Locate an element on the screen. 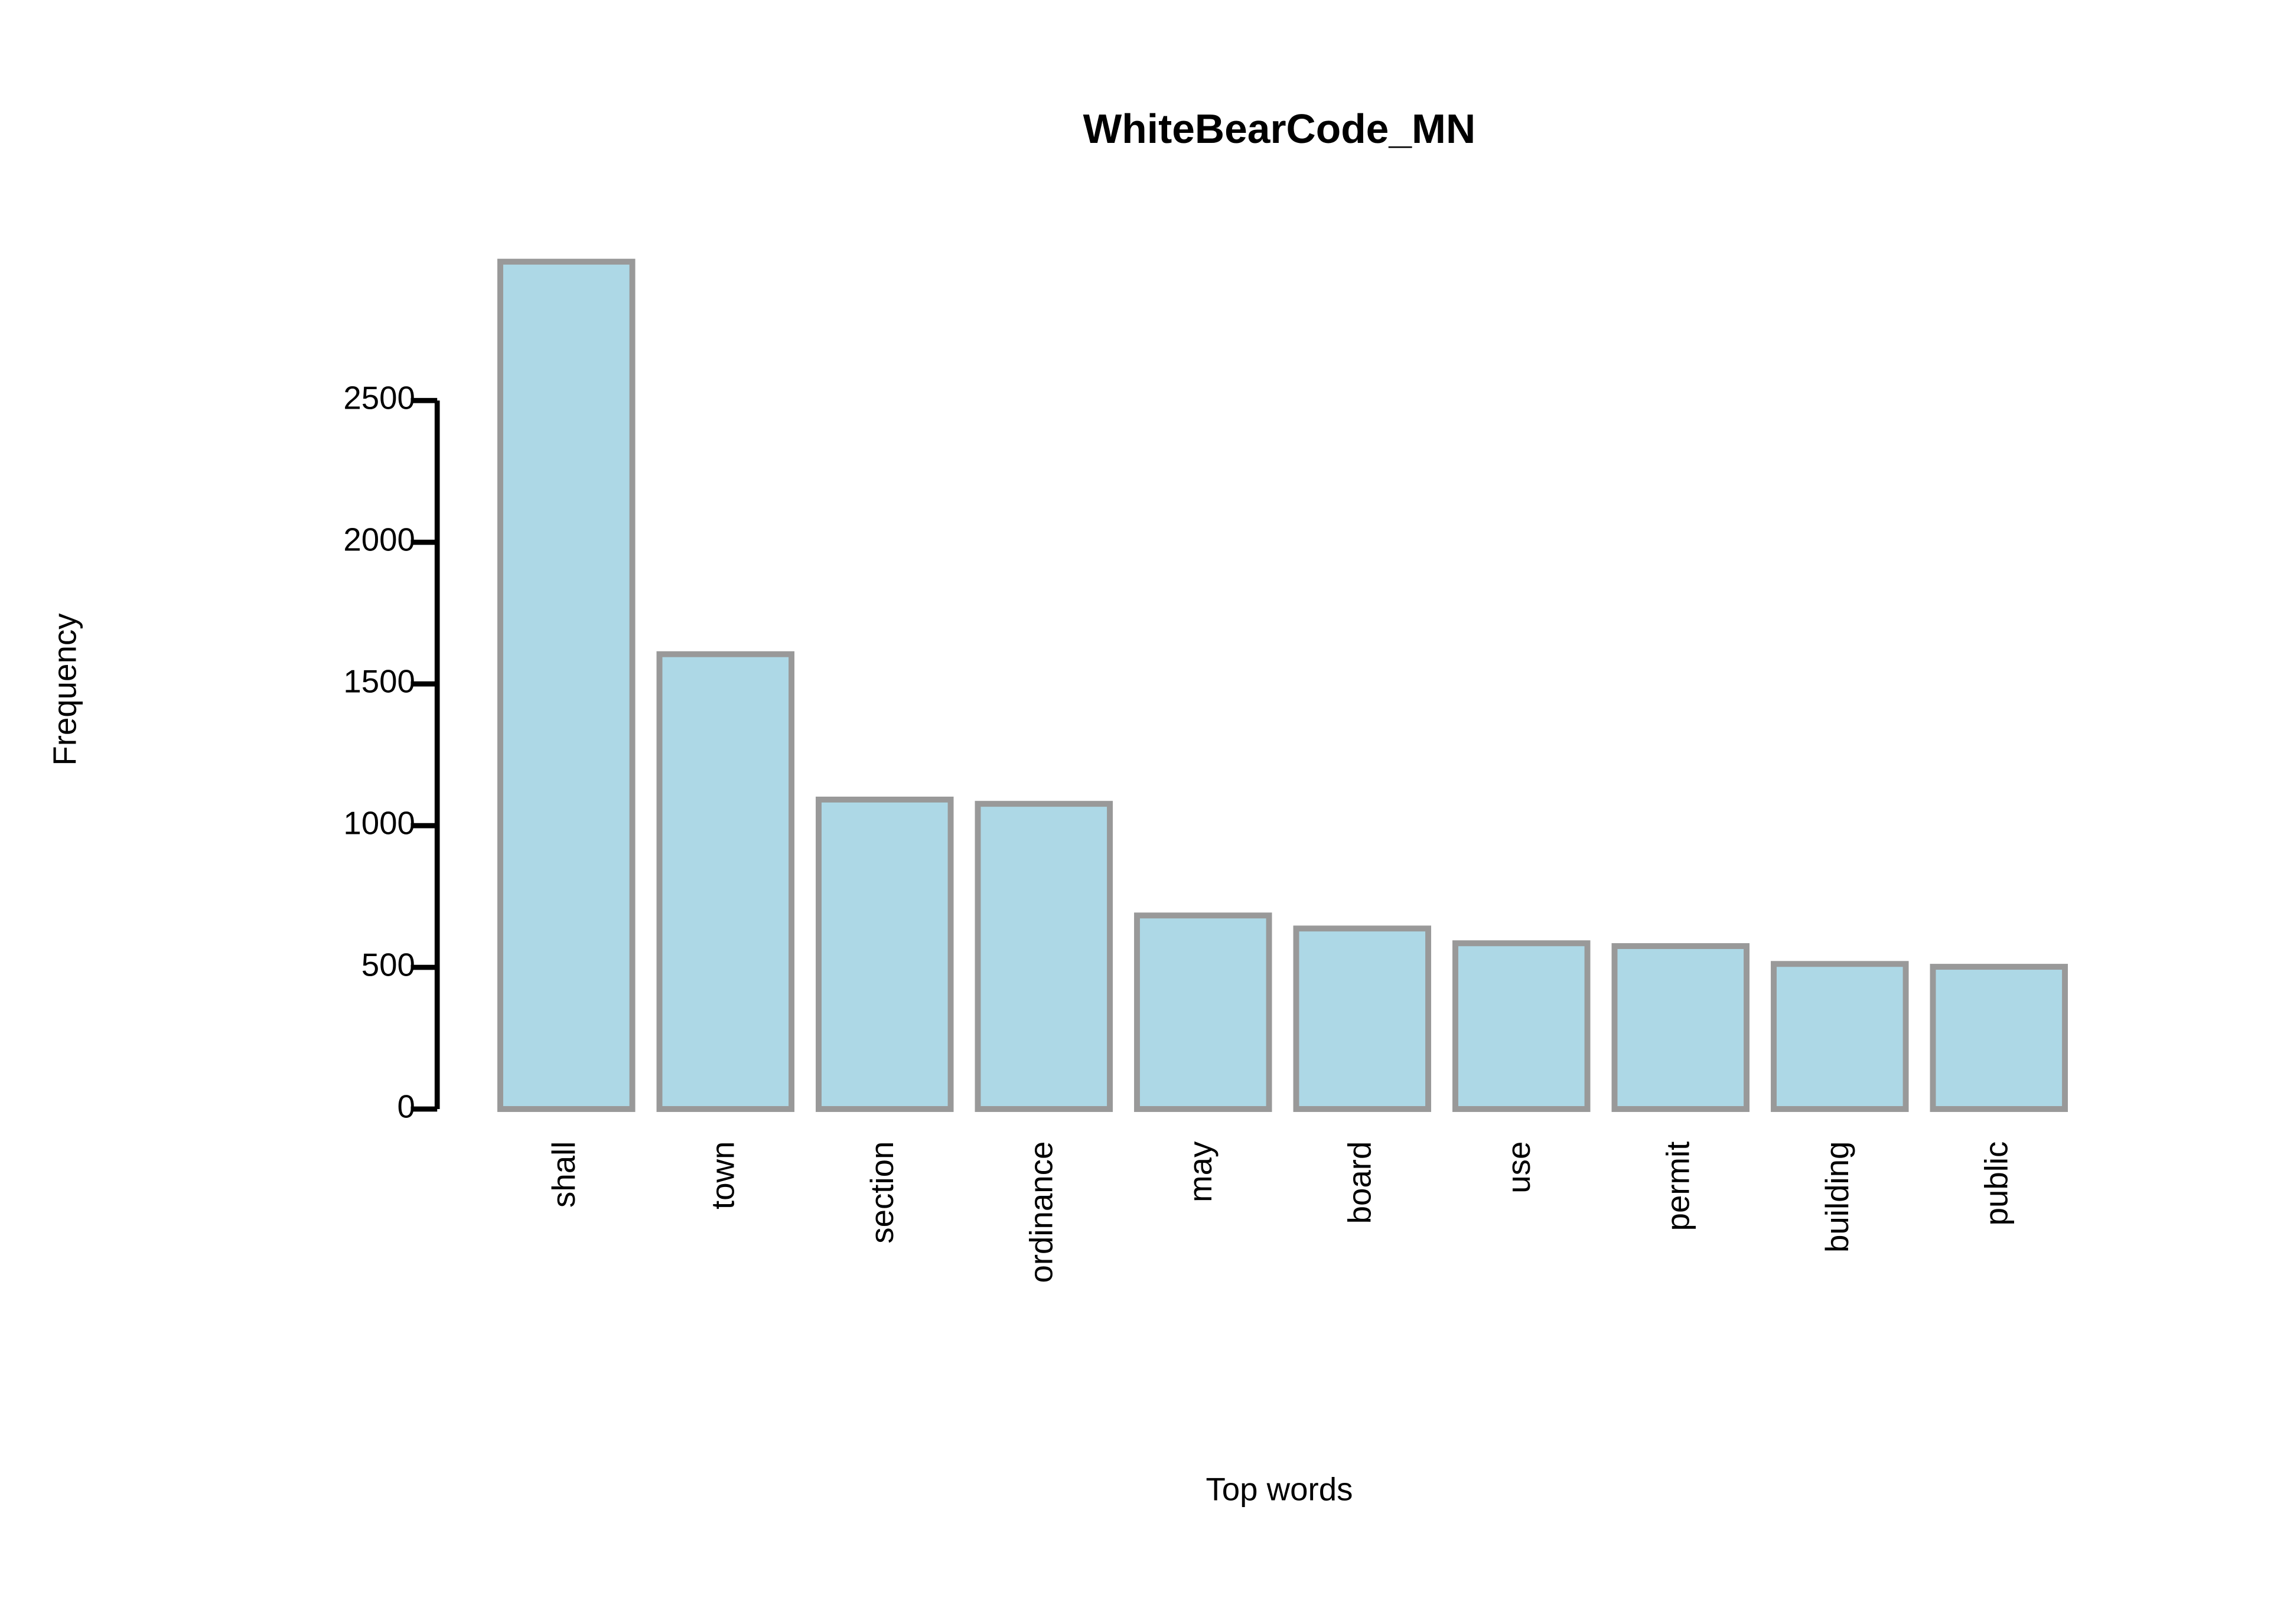  y-tick-label: 1000 is located at coordinates (379, 824).